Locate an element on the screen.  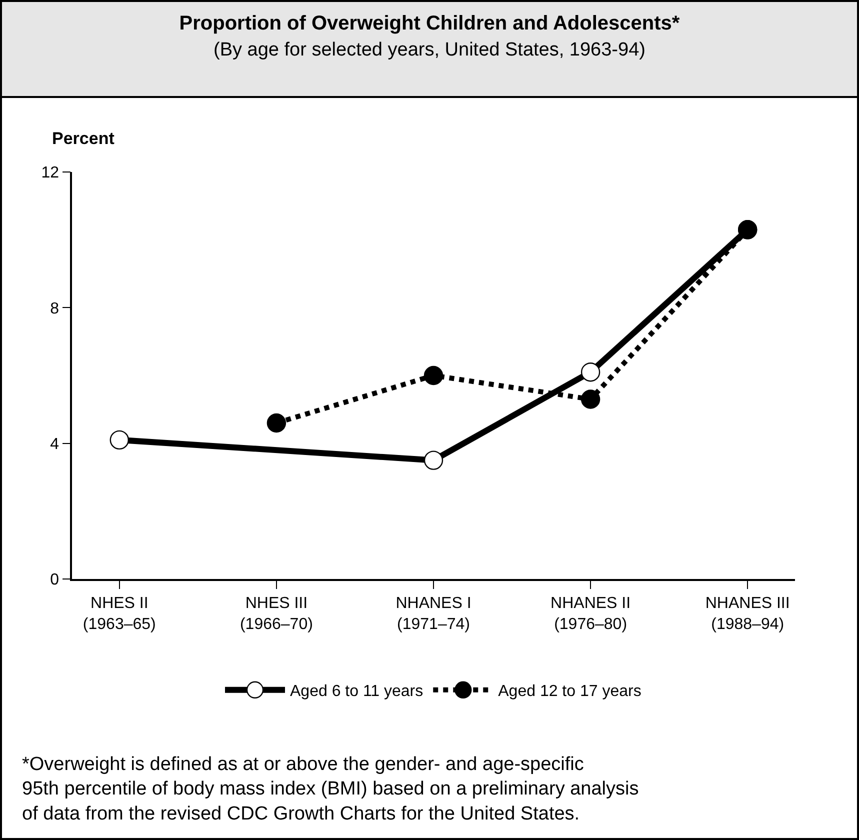
y-tick-label: 12 is located at coordinates (50, 173).